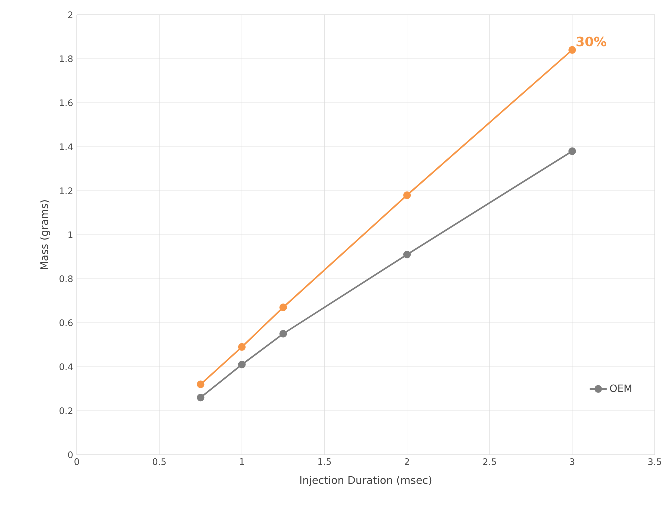 This screenshot has width=662, height=513. I want to click on x-tick-label: 3, so click(572, 462).